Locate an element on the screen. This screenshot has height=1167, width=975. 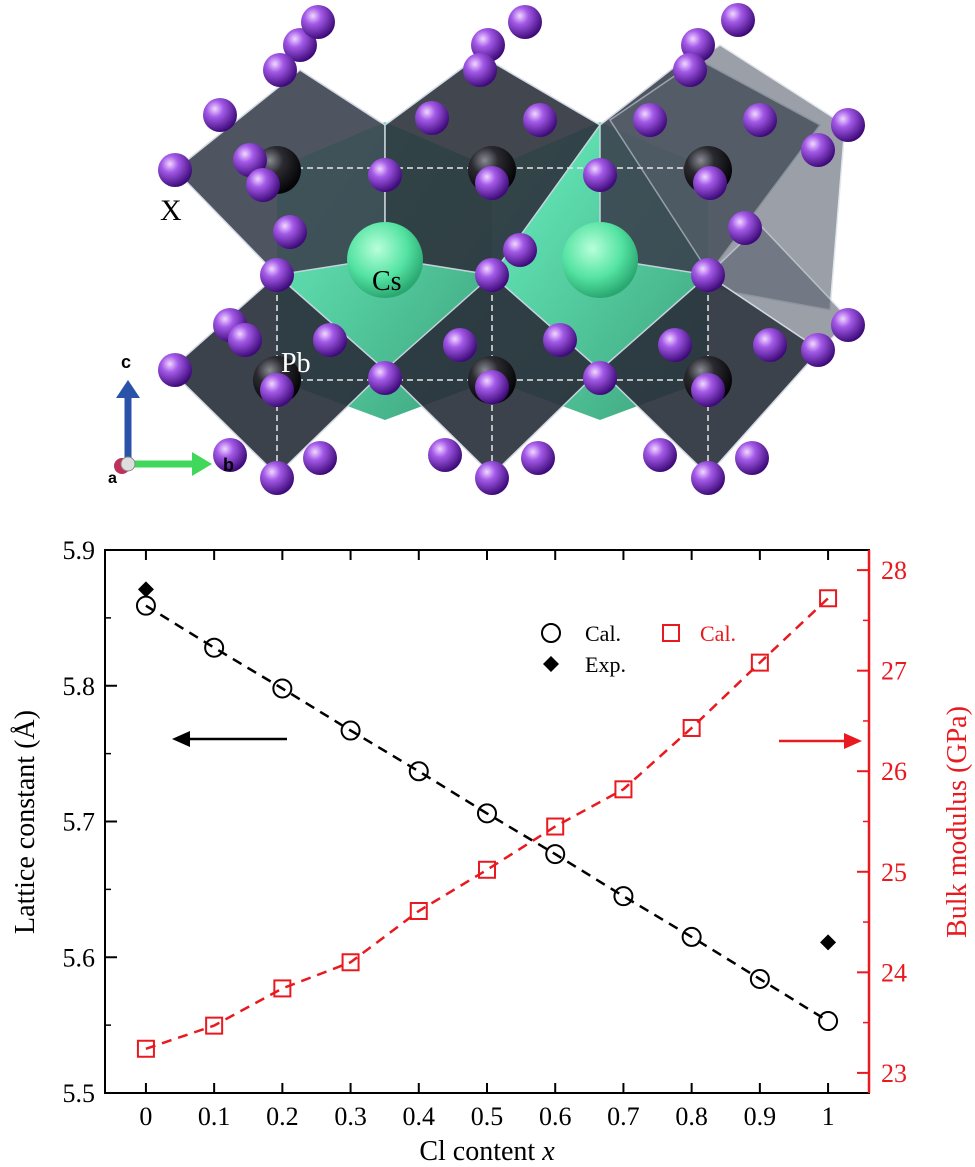
y-right-tick-label: 25 is located at coordinates (894, 872).